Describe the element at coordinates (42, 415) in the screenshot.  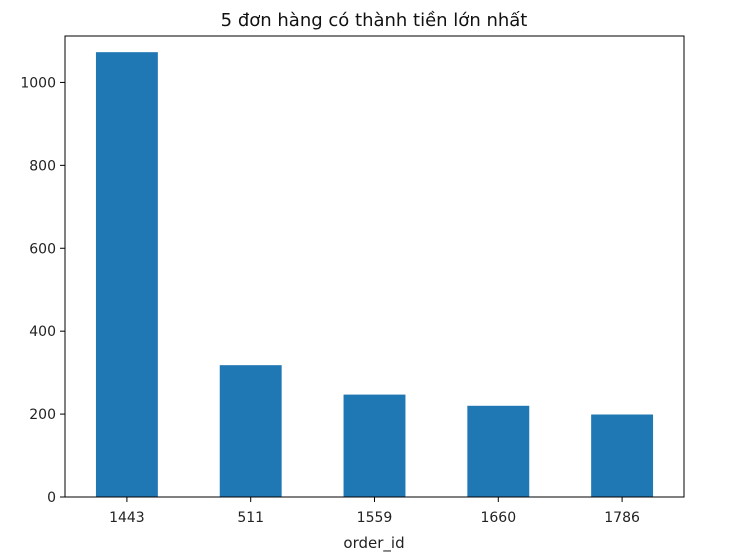
I see `y-tick-label: 200` at that location.